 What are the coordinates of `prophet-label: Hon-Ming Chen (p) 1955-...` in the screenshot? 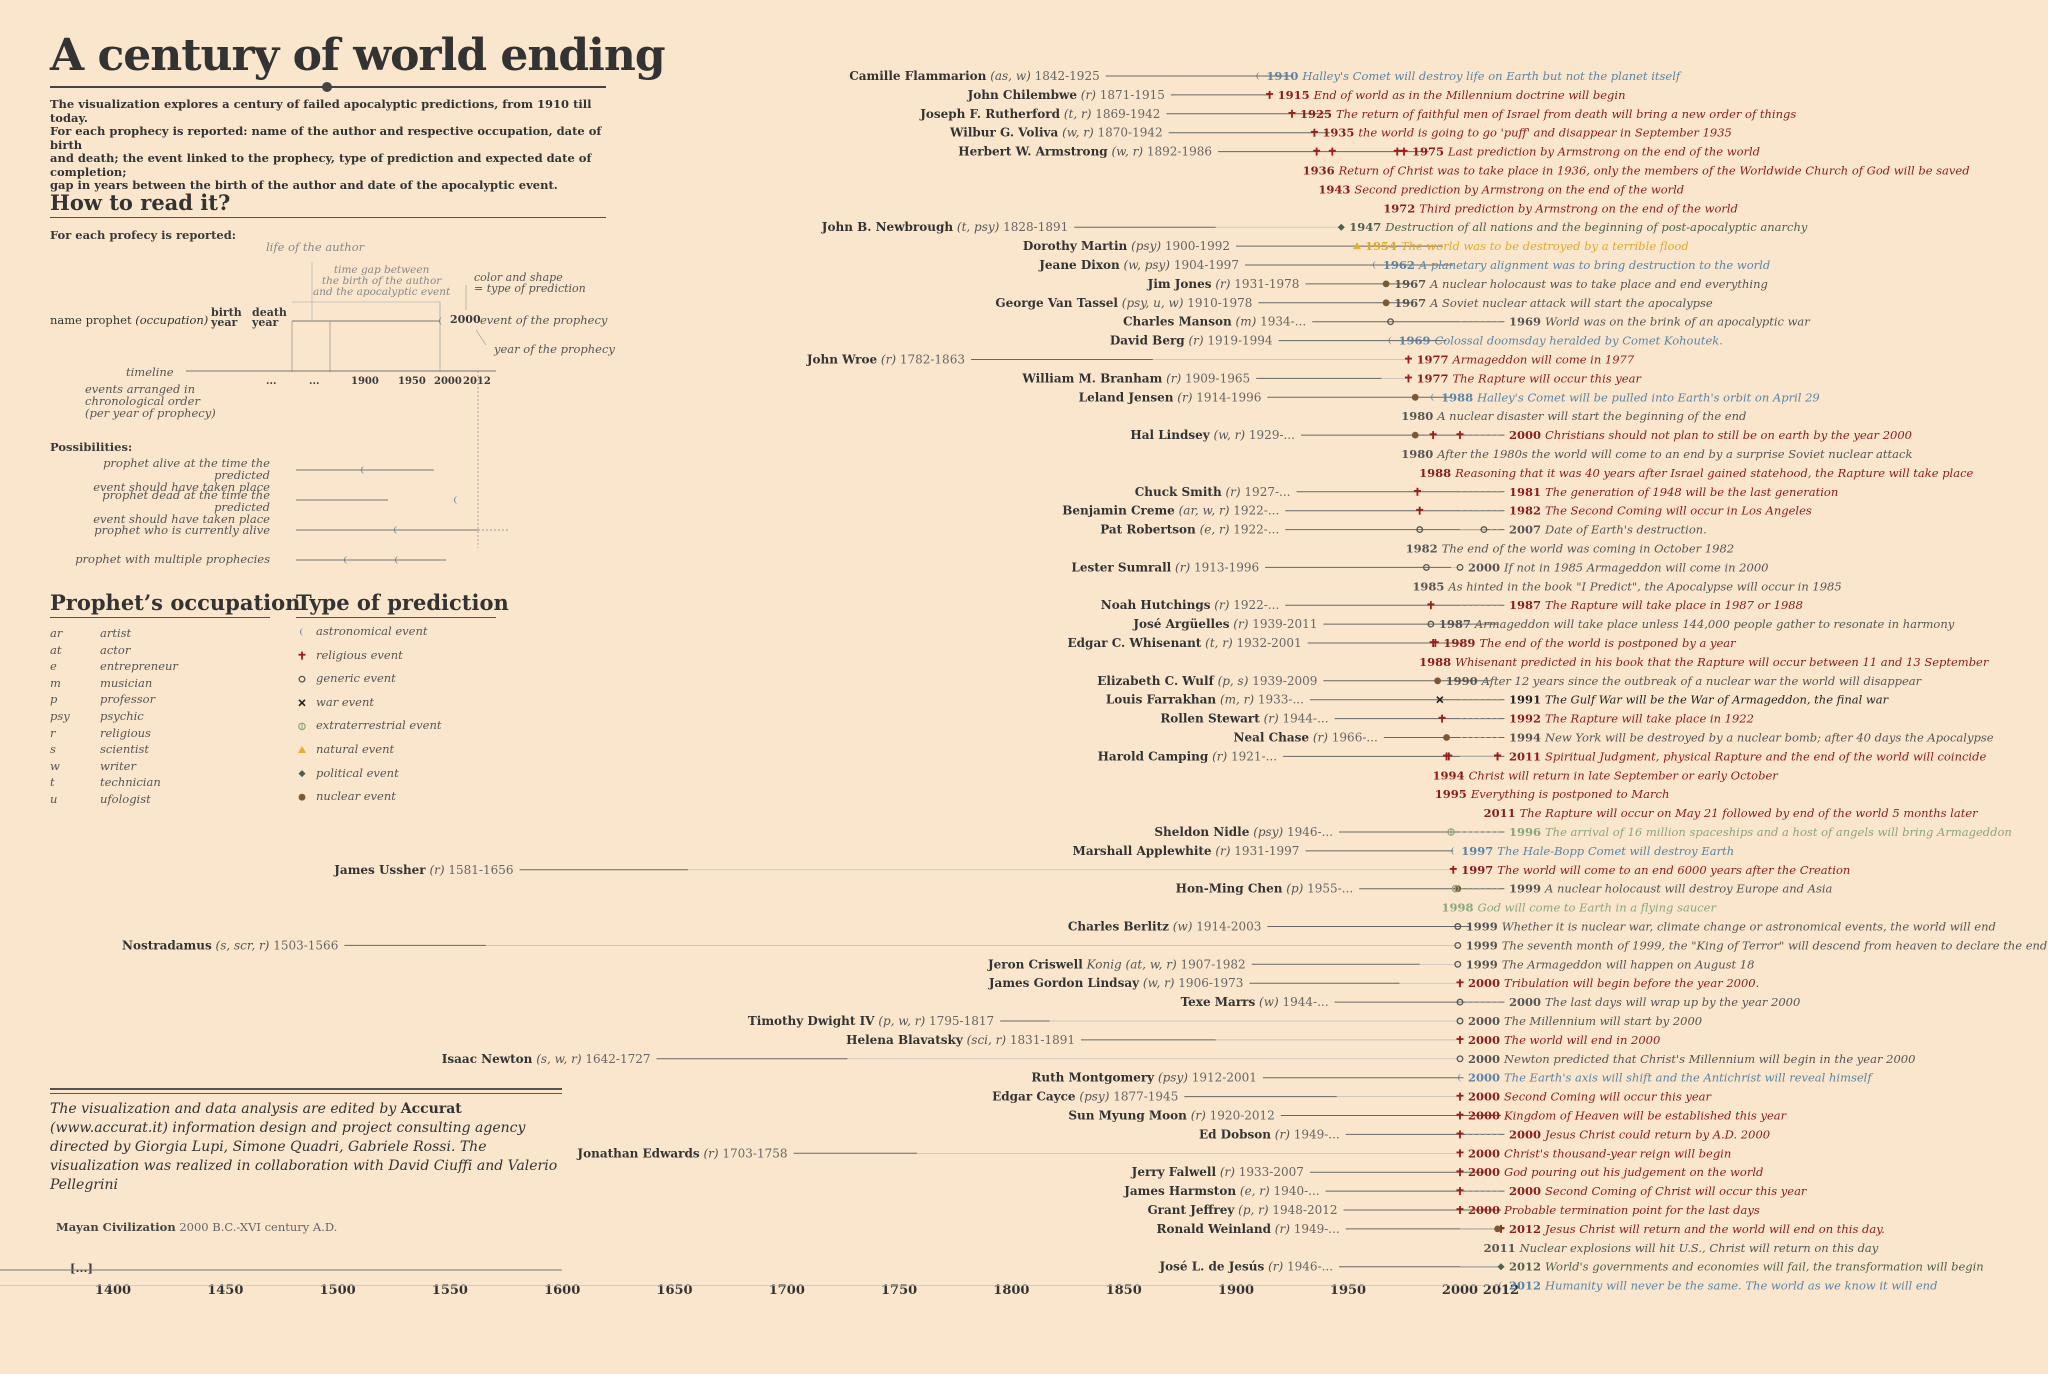 It's located at (1265, 889).